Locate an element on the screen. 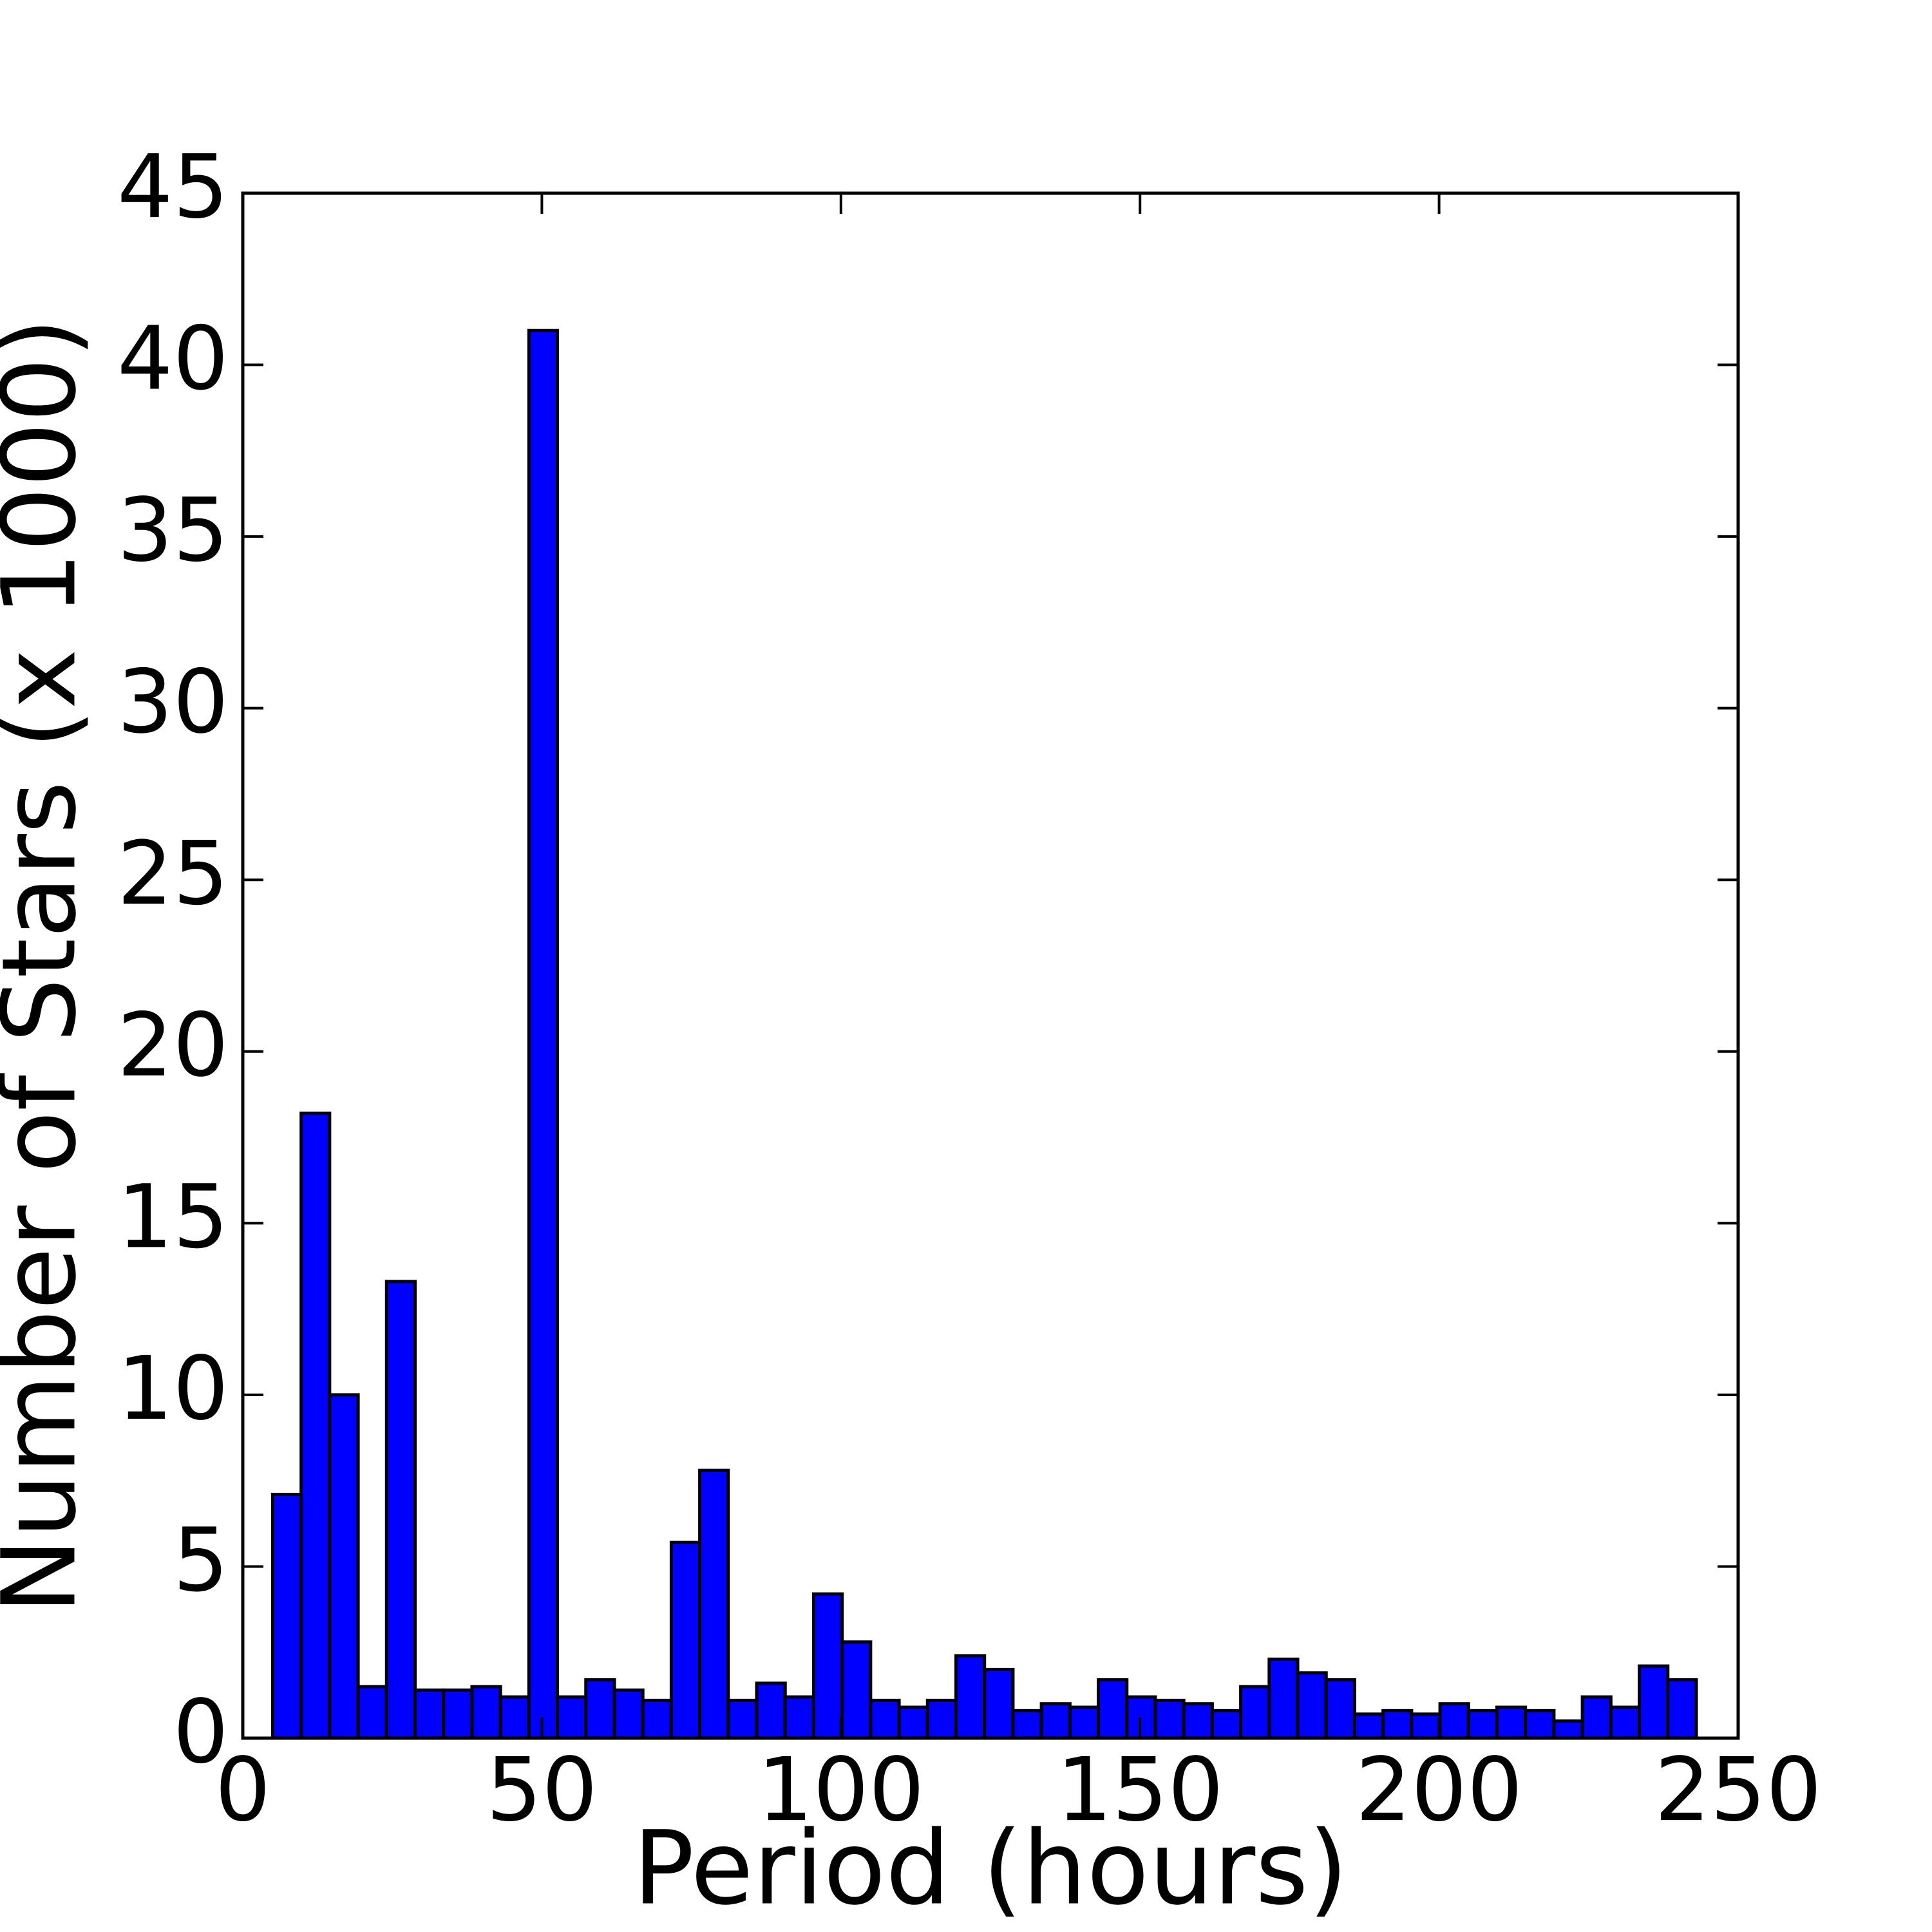 The image size is (1932, 1932). x-axis-label: Period (hours) is located at coordinates (990, 1868).